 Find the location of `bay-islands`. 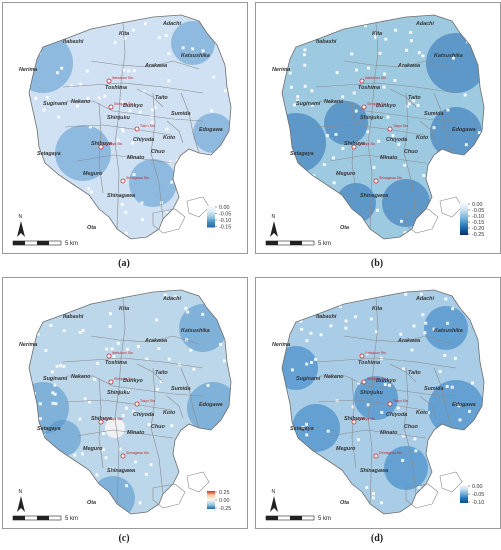

bay-islands is located at coordinates (181, 490).